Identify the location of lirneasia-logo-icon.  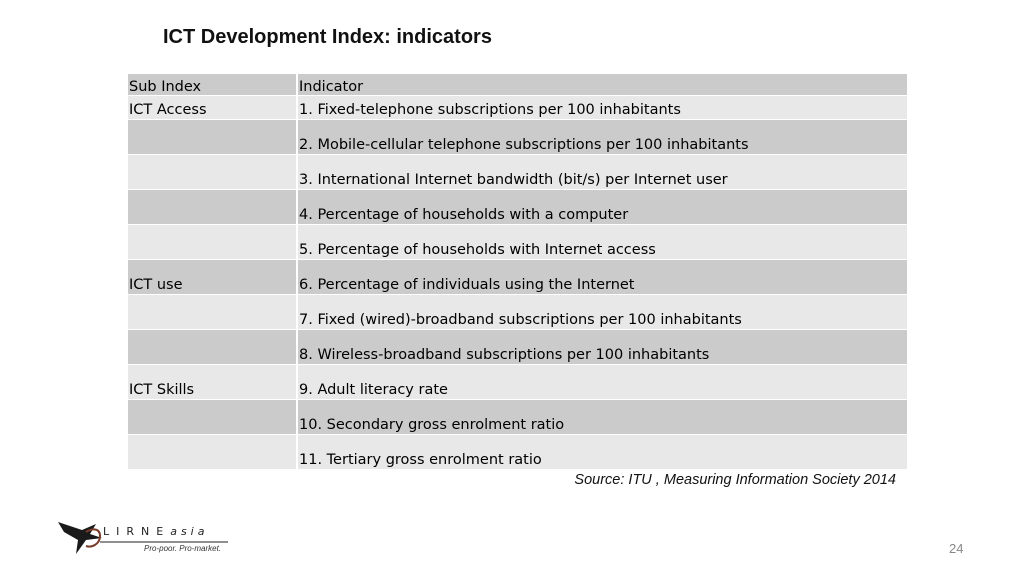
(143, 538).